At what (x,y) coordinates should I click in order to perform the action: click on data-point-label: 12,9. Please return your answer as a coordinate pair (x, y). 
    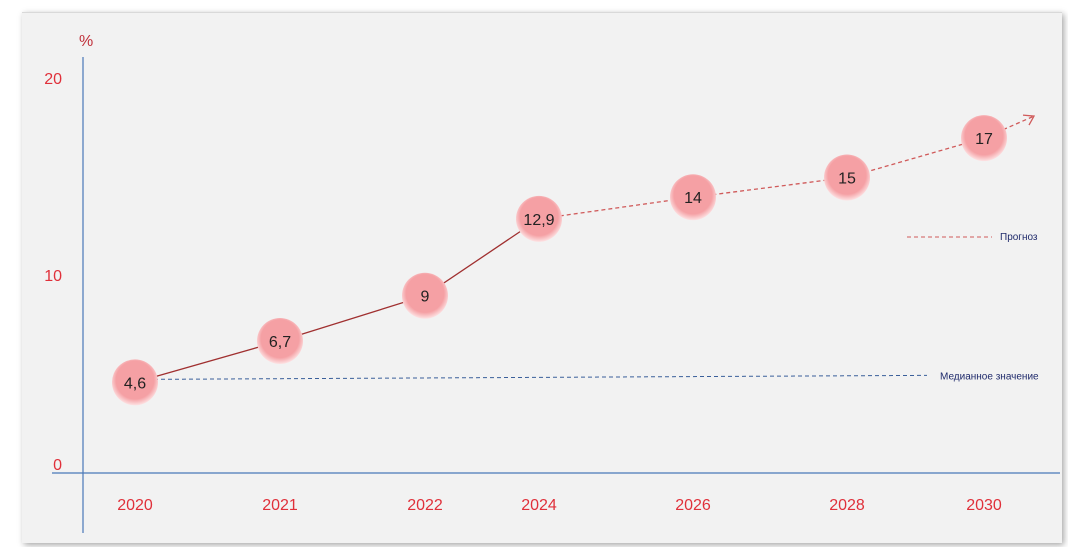
    Looking at the image, I should click on (538, 220).